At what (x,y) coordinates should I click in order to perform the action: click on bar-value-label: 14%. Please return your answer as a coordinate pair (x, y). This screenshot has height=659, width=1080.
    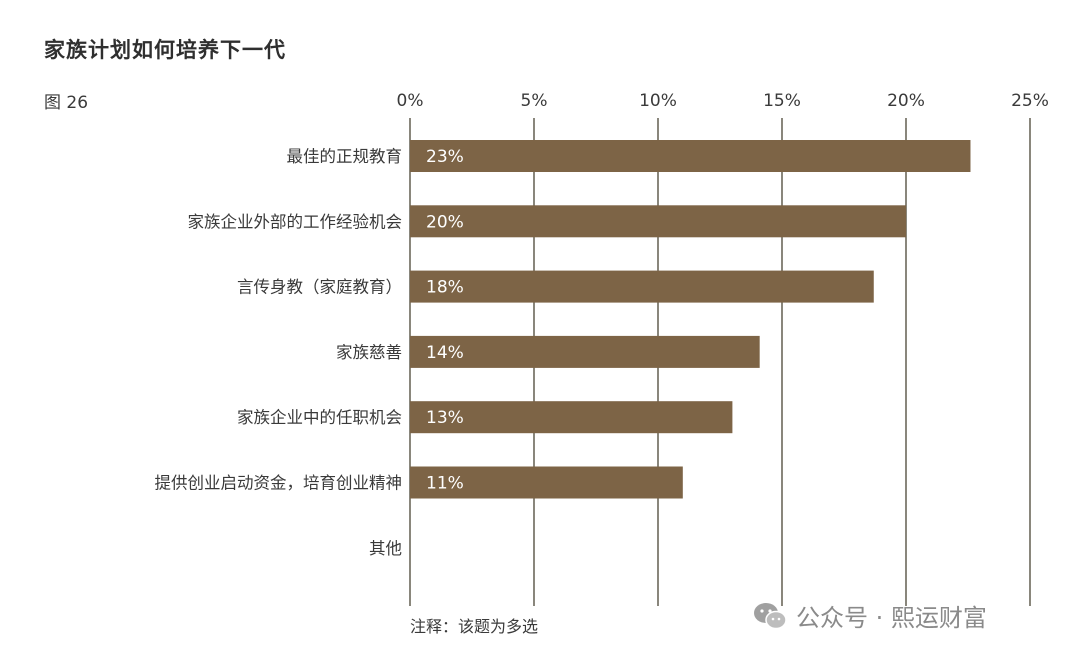
    Looking at the image, I should click on (445, 353).